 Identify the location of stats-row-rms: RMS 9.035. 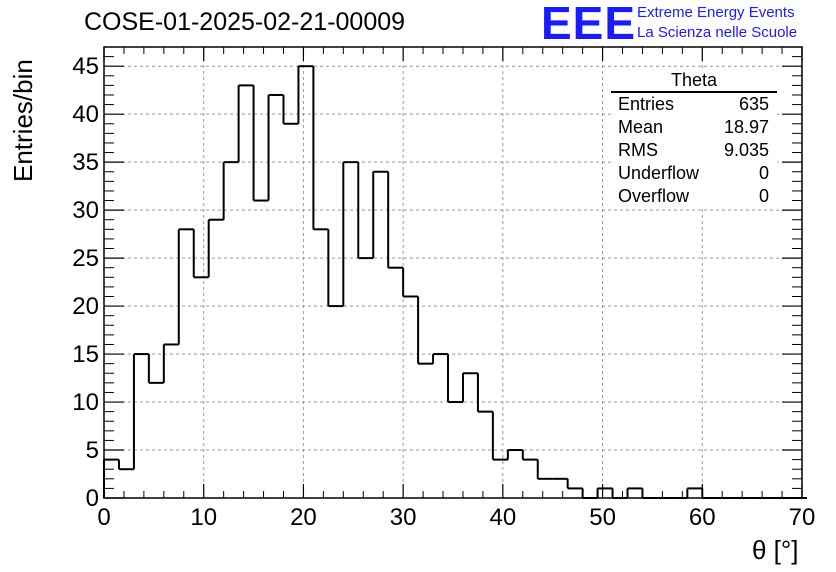
(694, 150).